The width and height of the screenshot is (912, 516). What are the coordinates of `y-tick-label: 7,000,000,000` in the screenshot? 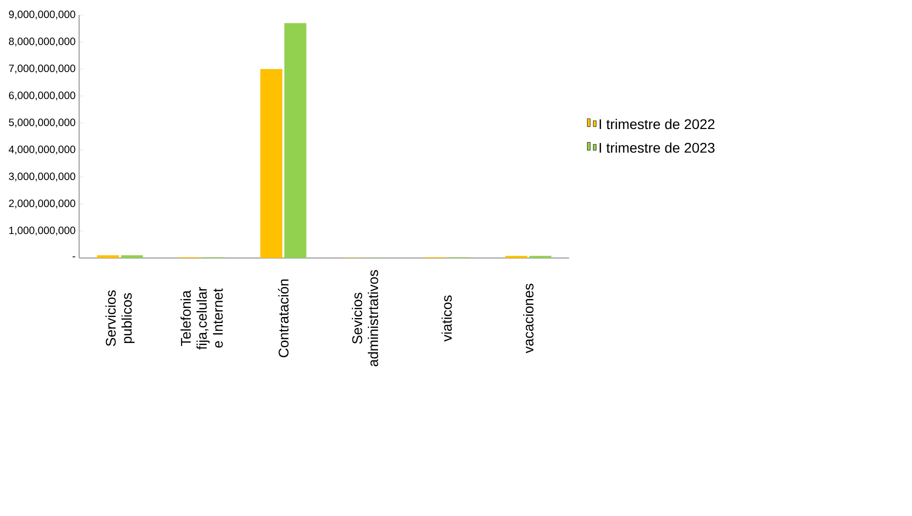 It's located at (42, 69).